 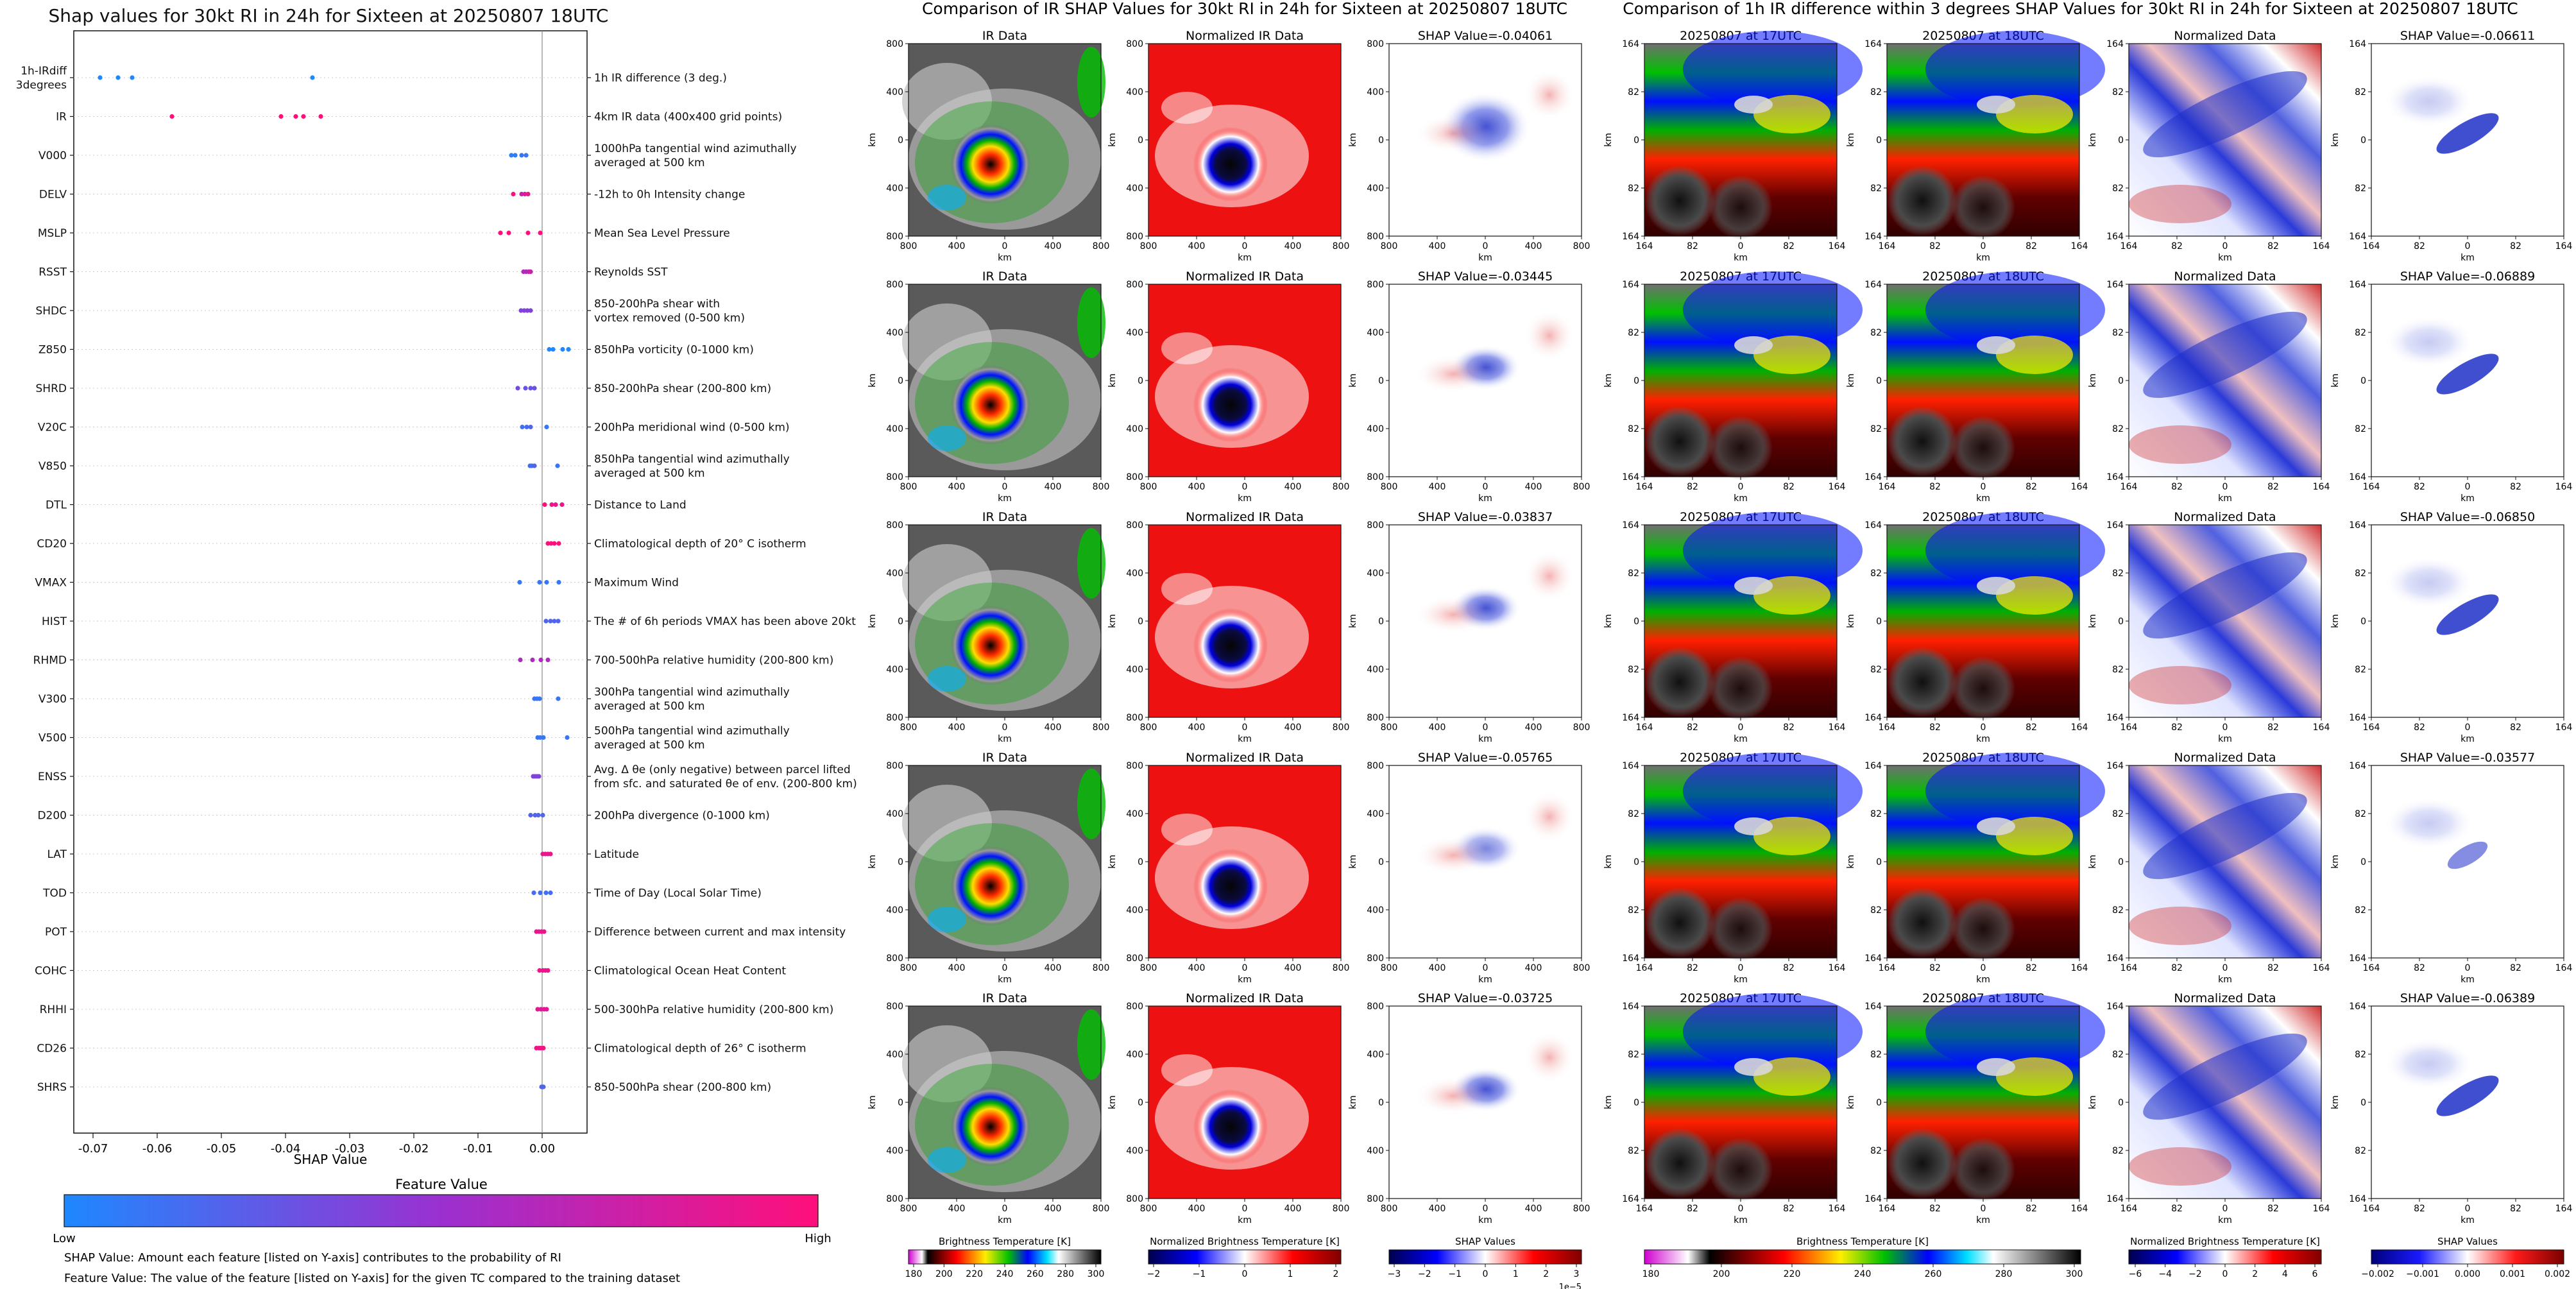 What do you see at coordinates (50, 660) in the screenshot?
I see `feature-label-line: RHMD` at bounding box center [50, 660].